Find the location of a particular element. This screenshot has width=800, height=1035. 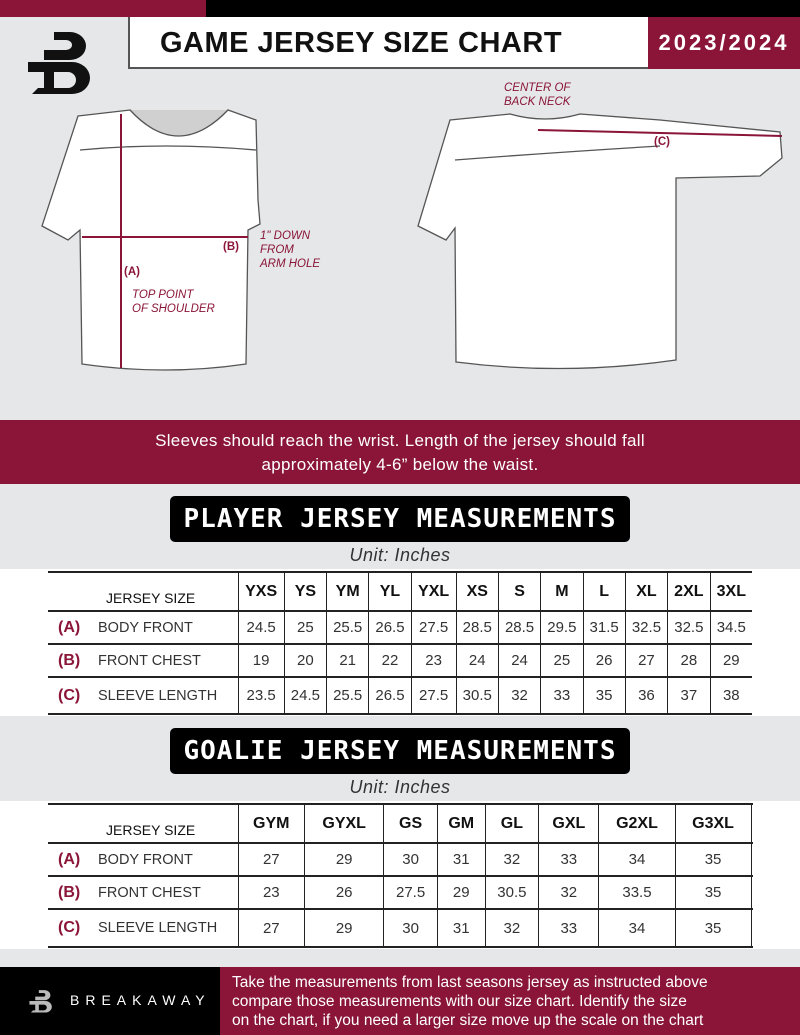

size-header: YS is located at coordinates (306, 591).